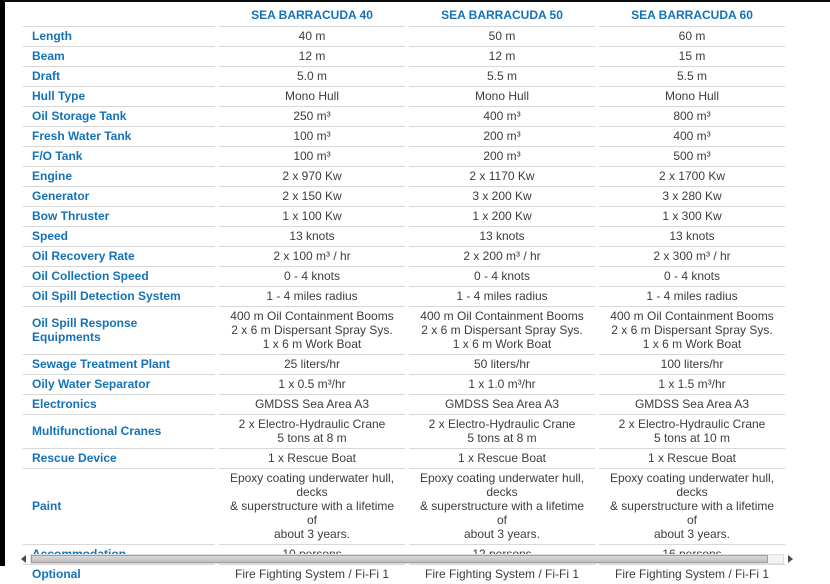  Describe the element at coordinates (119, 136) in the screenshot. I see `spec-label: Fresh Water Tank` at that location.